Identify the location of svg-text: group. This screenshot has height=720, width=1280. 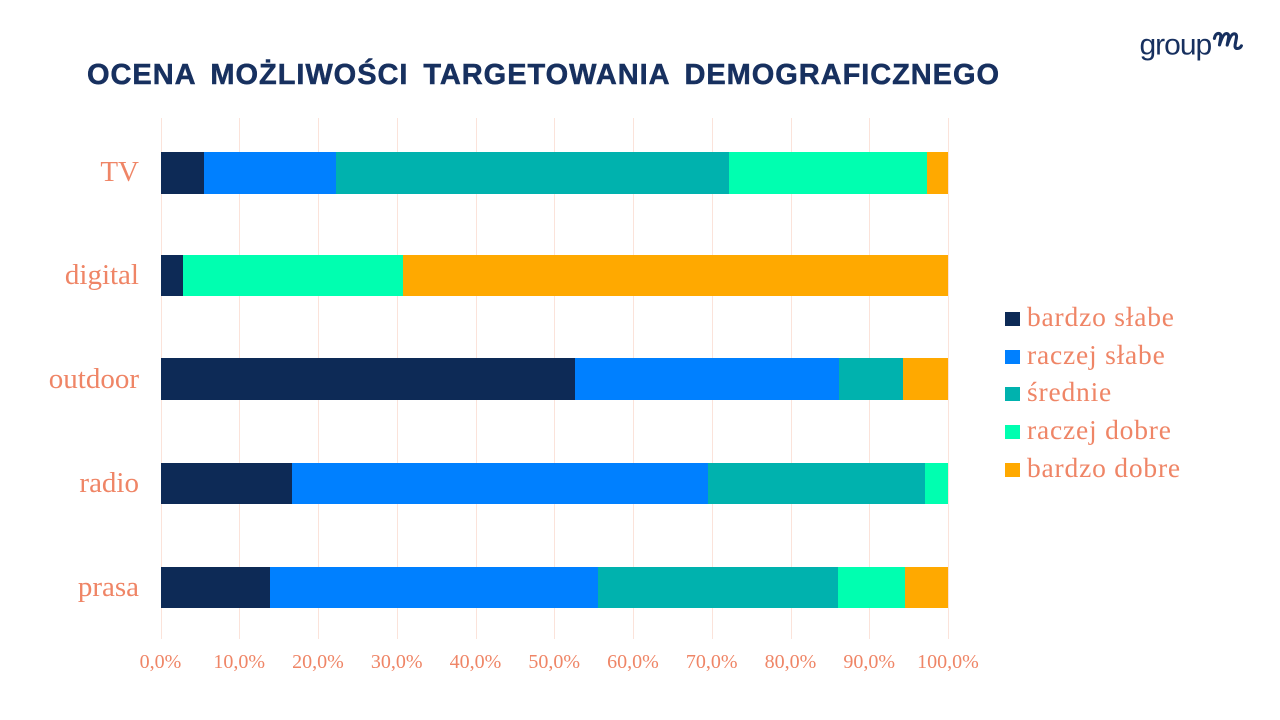
(1176, 45).